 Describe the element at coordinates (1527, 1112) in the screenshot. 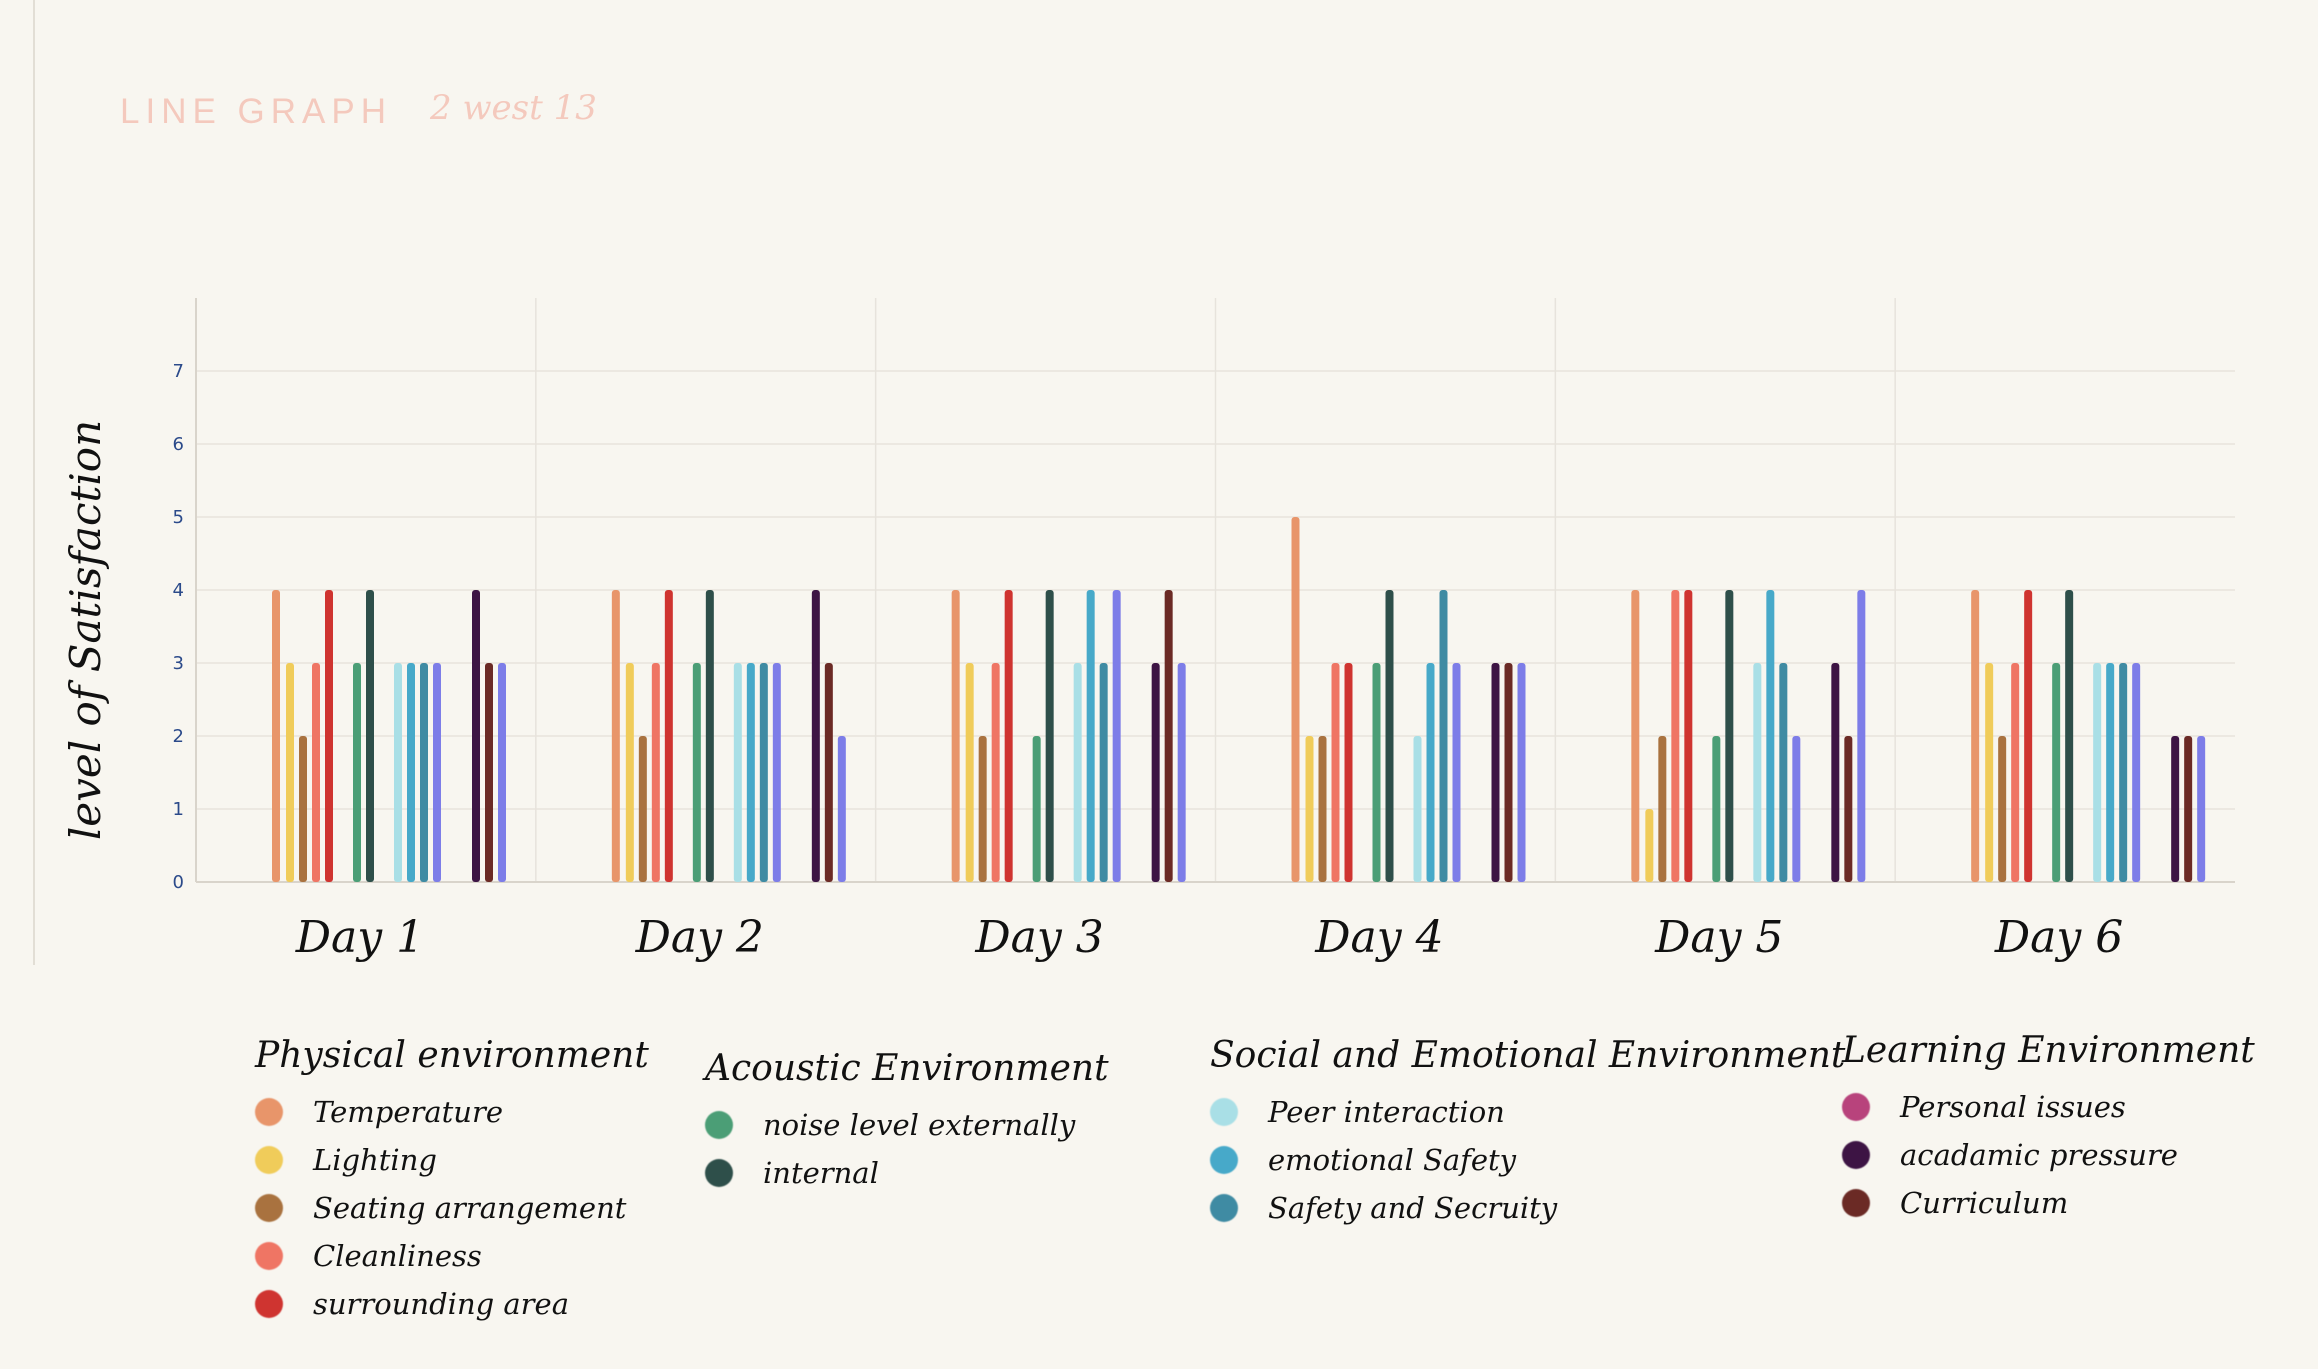

I see `legend-item: Peer interaction` at that location.